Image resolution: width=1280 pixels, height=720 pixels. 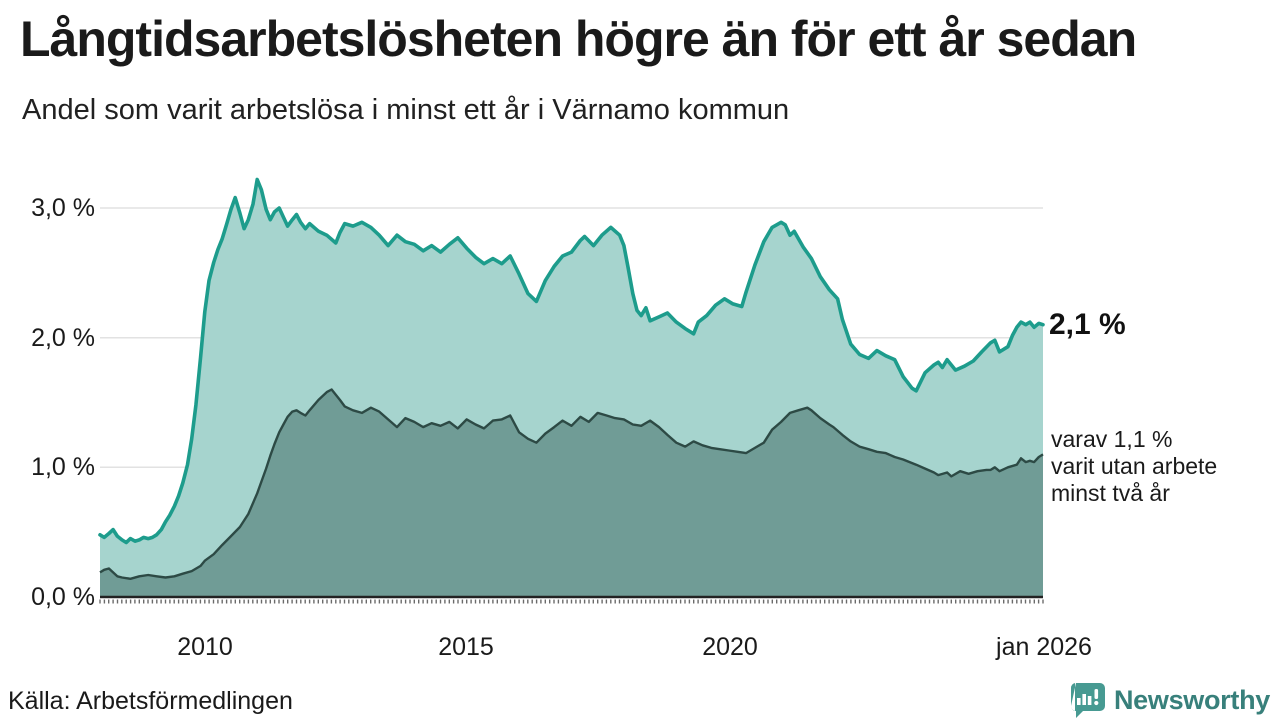 What do you see at coordinates (1087, 700) in the screenshot?
I see `newsworthy-icon` at bounding box center [1087, 700].